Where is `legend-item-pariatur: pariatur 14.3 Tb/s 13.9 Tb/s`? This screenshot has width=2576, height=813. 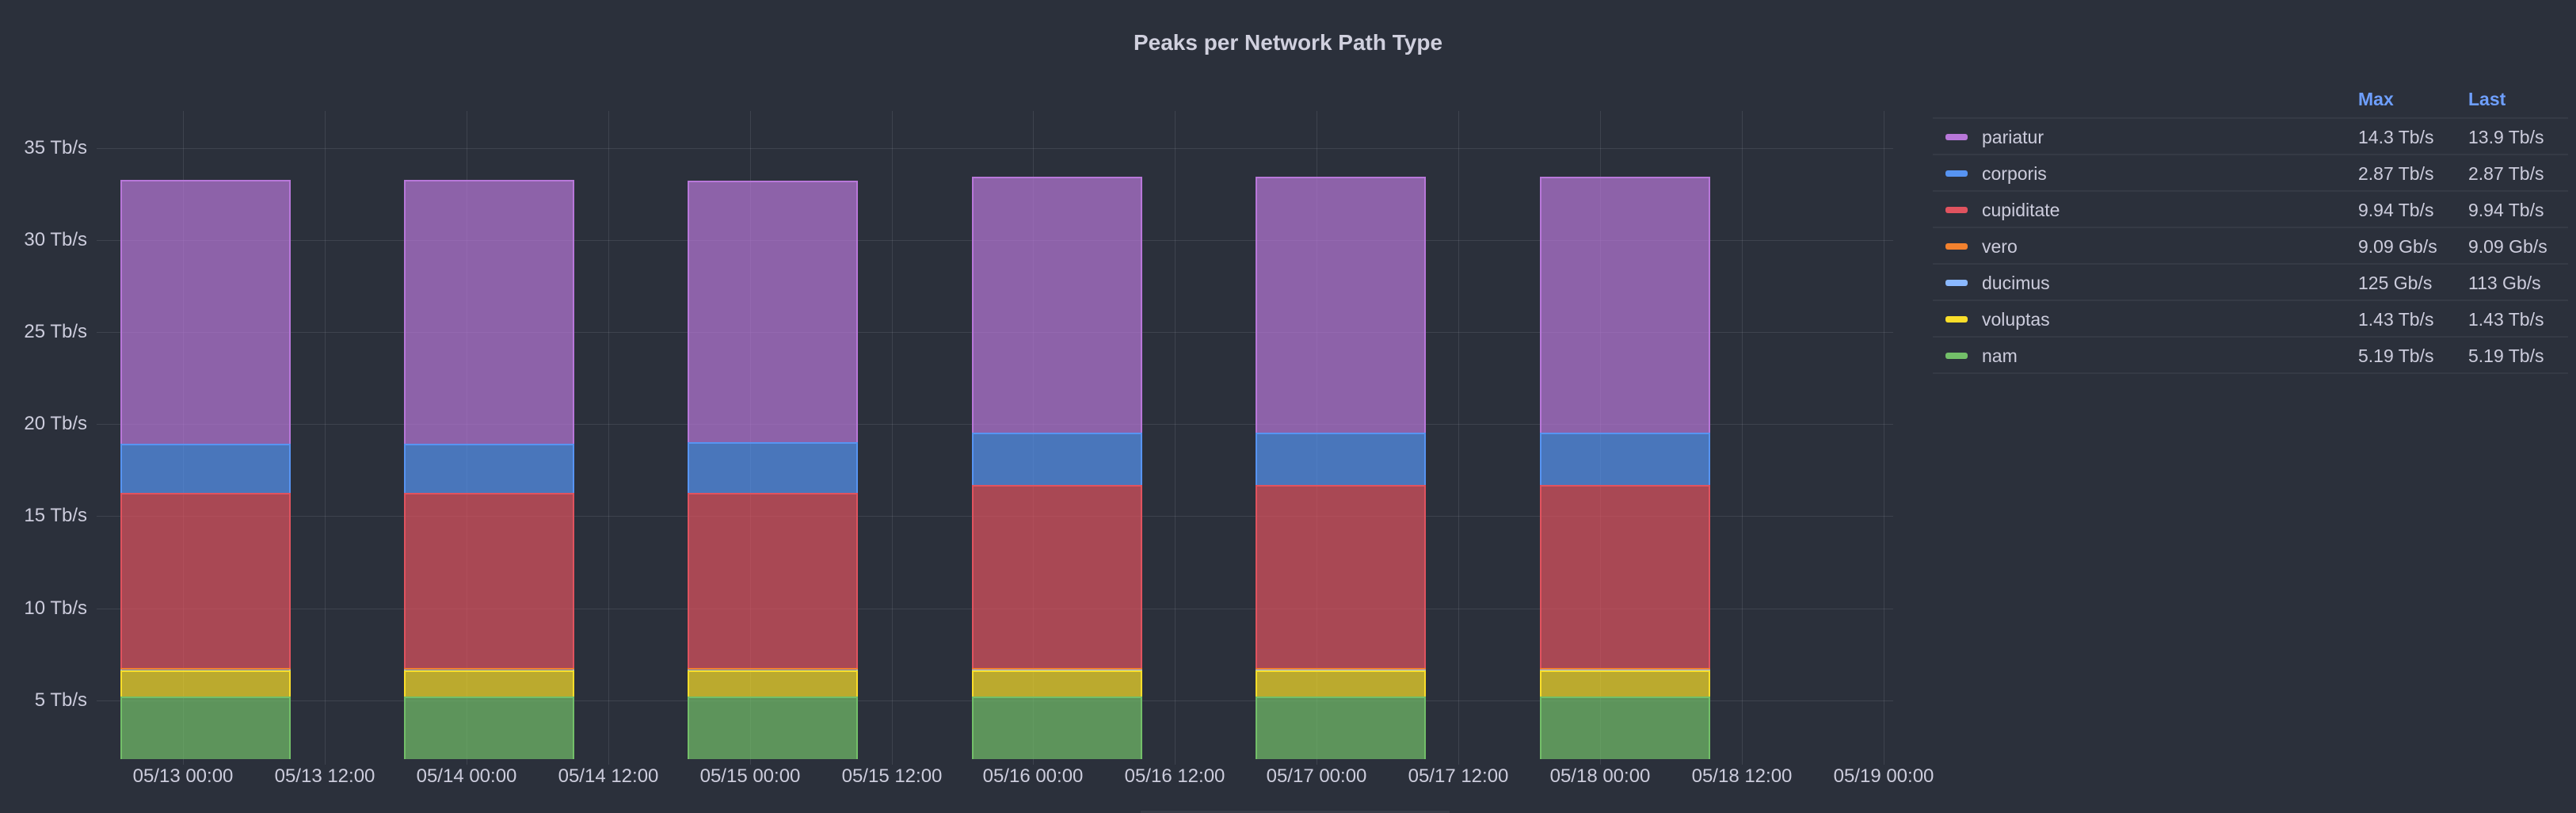
legend-item-pariatur: pariatur 14.3 Tb/s 13.9 Tb/s is located at coordinates (2250, 135).